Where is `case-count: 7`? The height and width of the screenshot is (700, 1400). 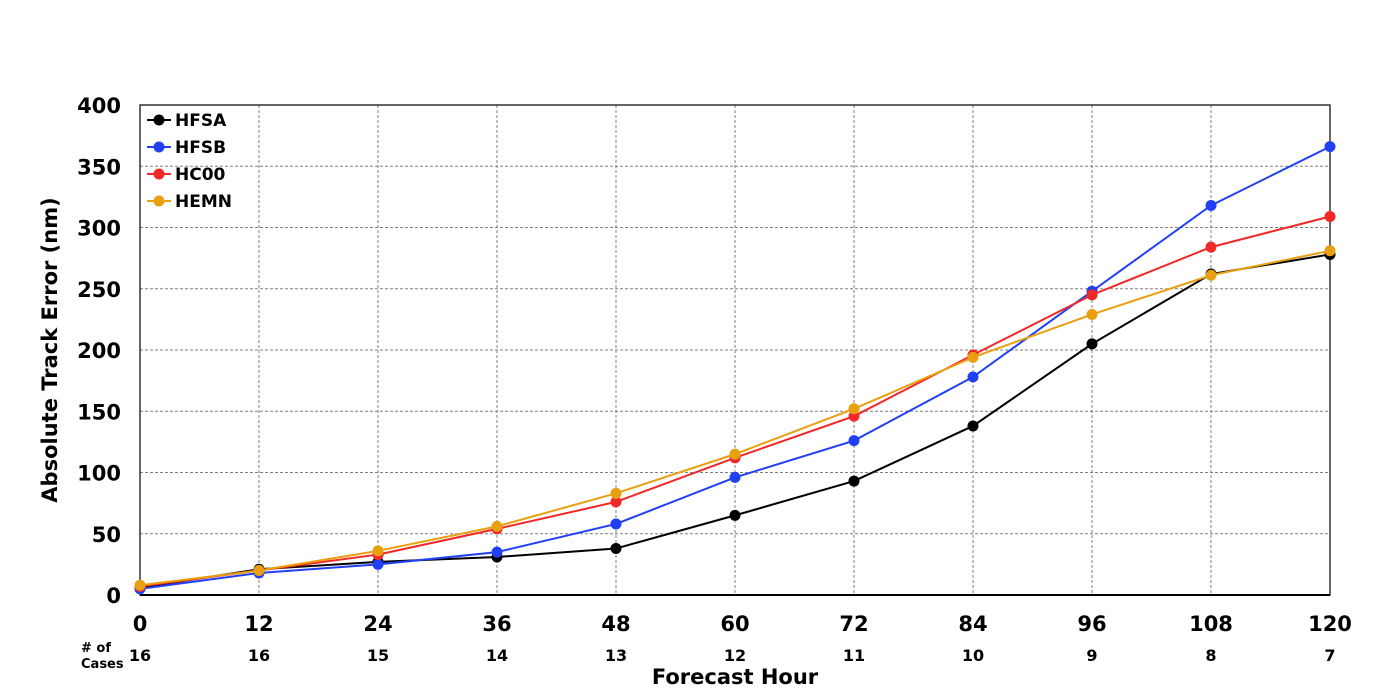 case-count: 7 is located at coordinates (1329, 655).